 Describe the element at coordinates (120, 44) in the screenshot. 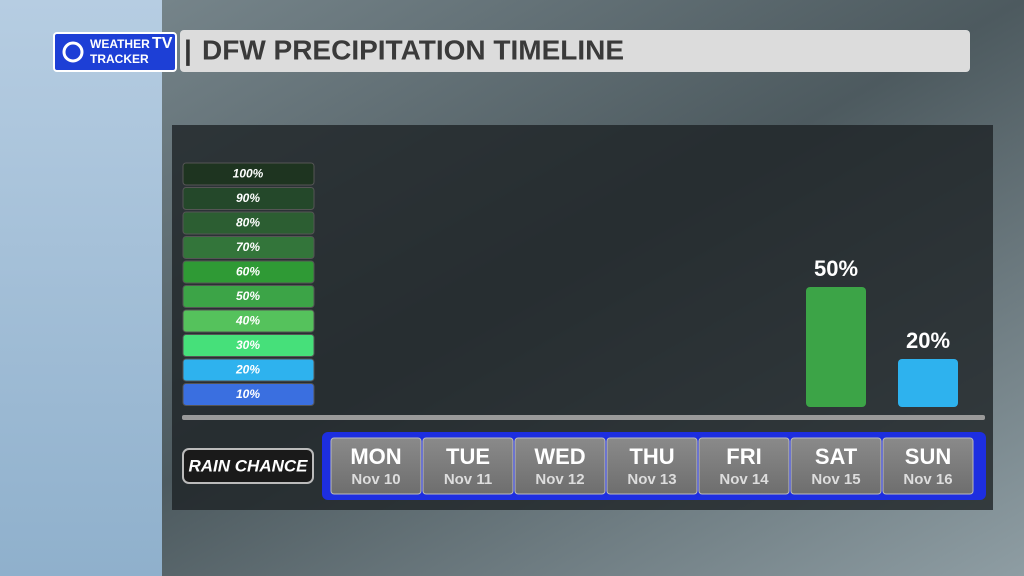

I see `logo-text: WEATHER` at that location.